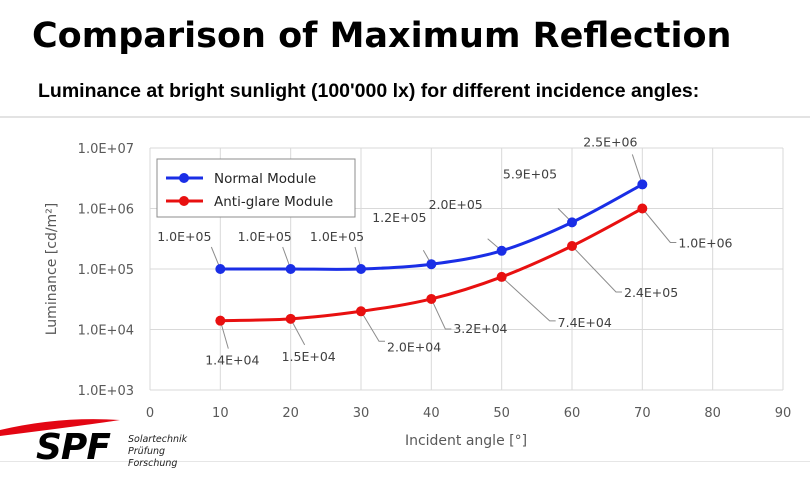  I want to click on x-tick-labels: 0 10 20 30 40 50 60 70 80 90, so click(468, 413).